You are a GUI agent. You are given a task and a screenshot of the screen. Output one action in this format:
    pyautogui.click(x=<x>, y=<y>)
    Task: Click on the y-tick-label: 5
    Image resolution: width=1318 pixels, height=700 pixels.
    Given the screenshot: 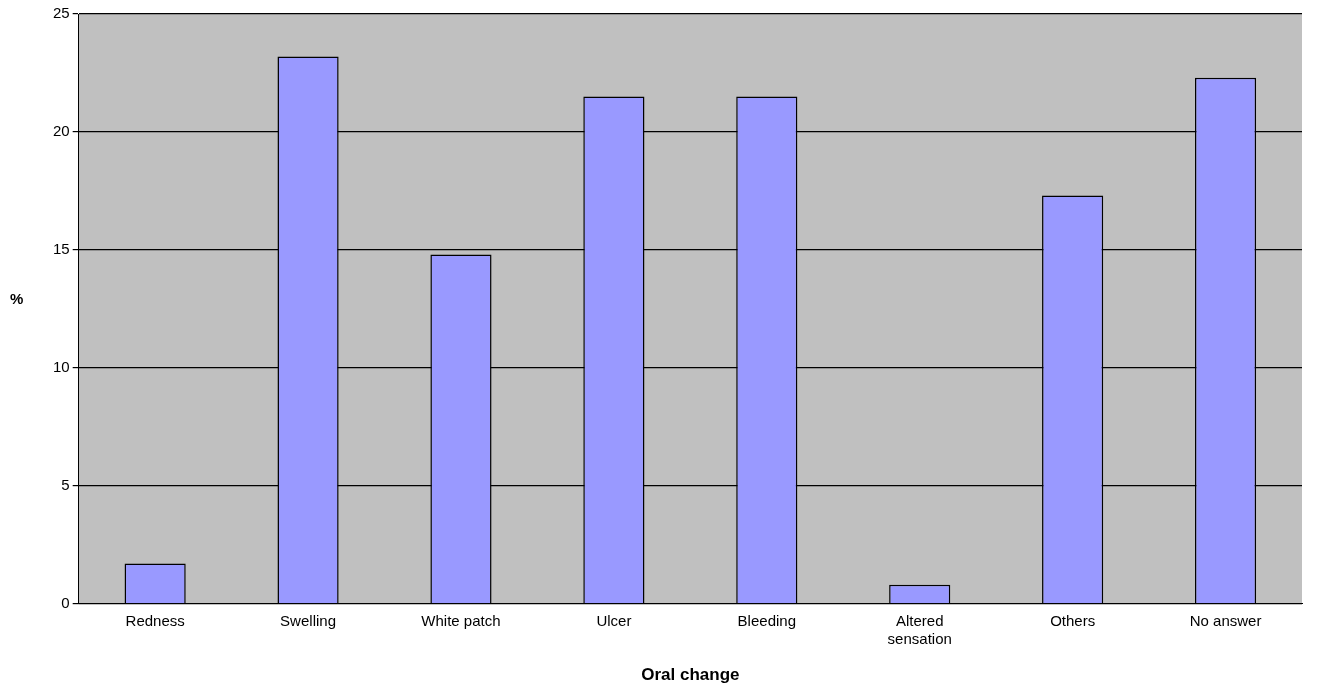 What is the action you would take?
    pyautogui.click(x=65, y=484)
    